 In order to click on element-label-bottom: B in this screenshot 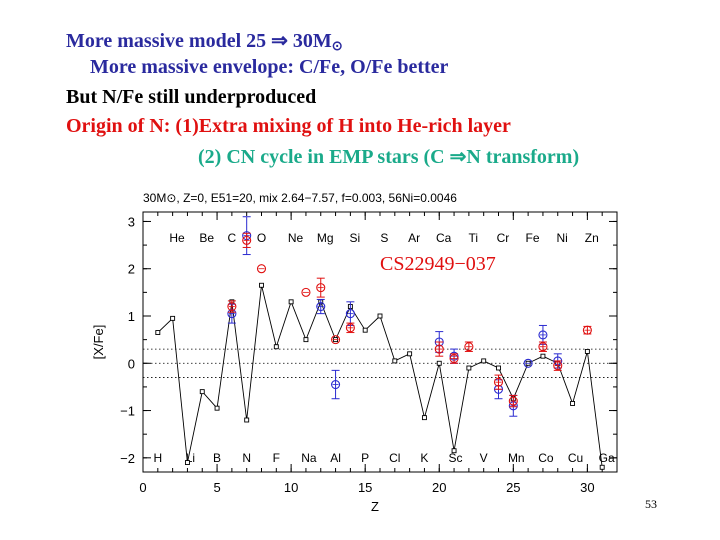, I will do `click(217, 458)`.